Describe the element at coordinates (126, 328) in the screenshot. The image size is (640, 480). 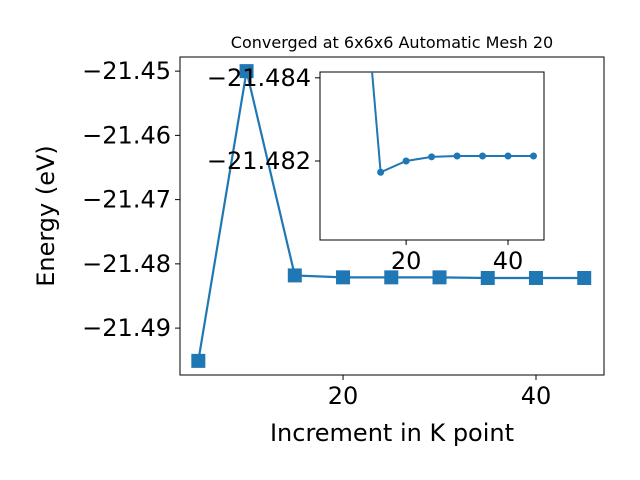
I see `y-tick-label: −21.49` at that location.